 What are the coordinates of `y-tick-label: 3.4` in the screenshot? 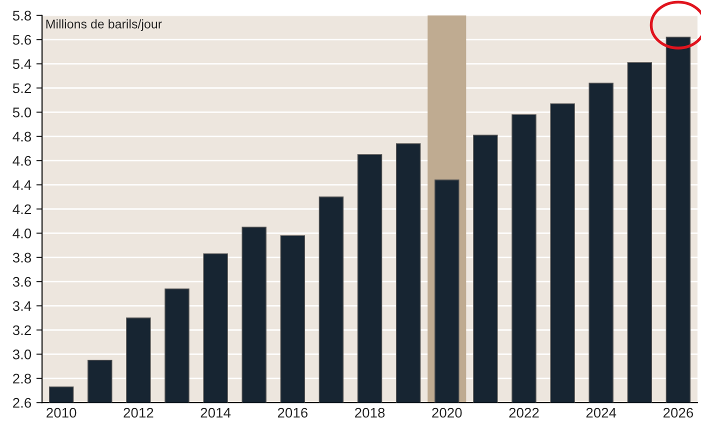 It's located at (22, 306).